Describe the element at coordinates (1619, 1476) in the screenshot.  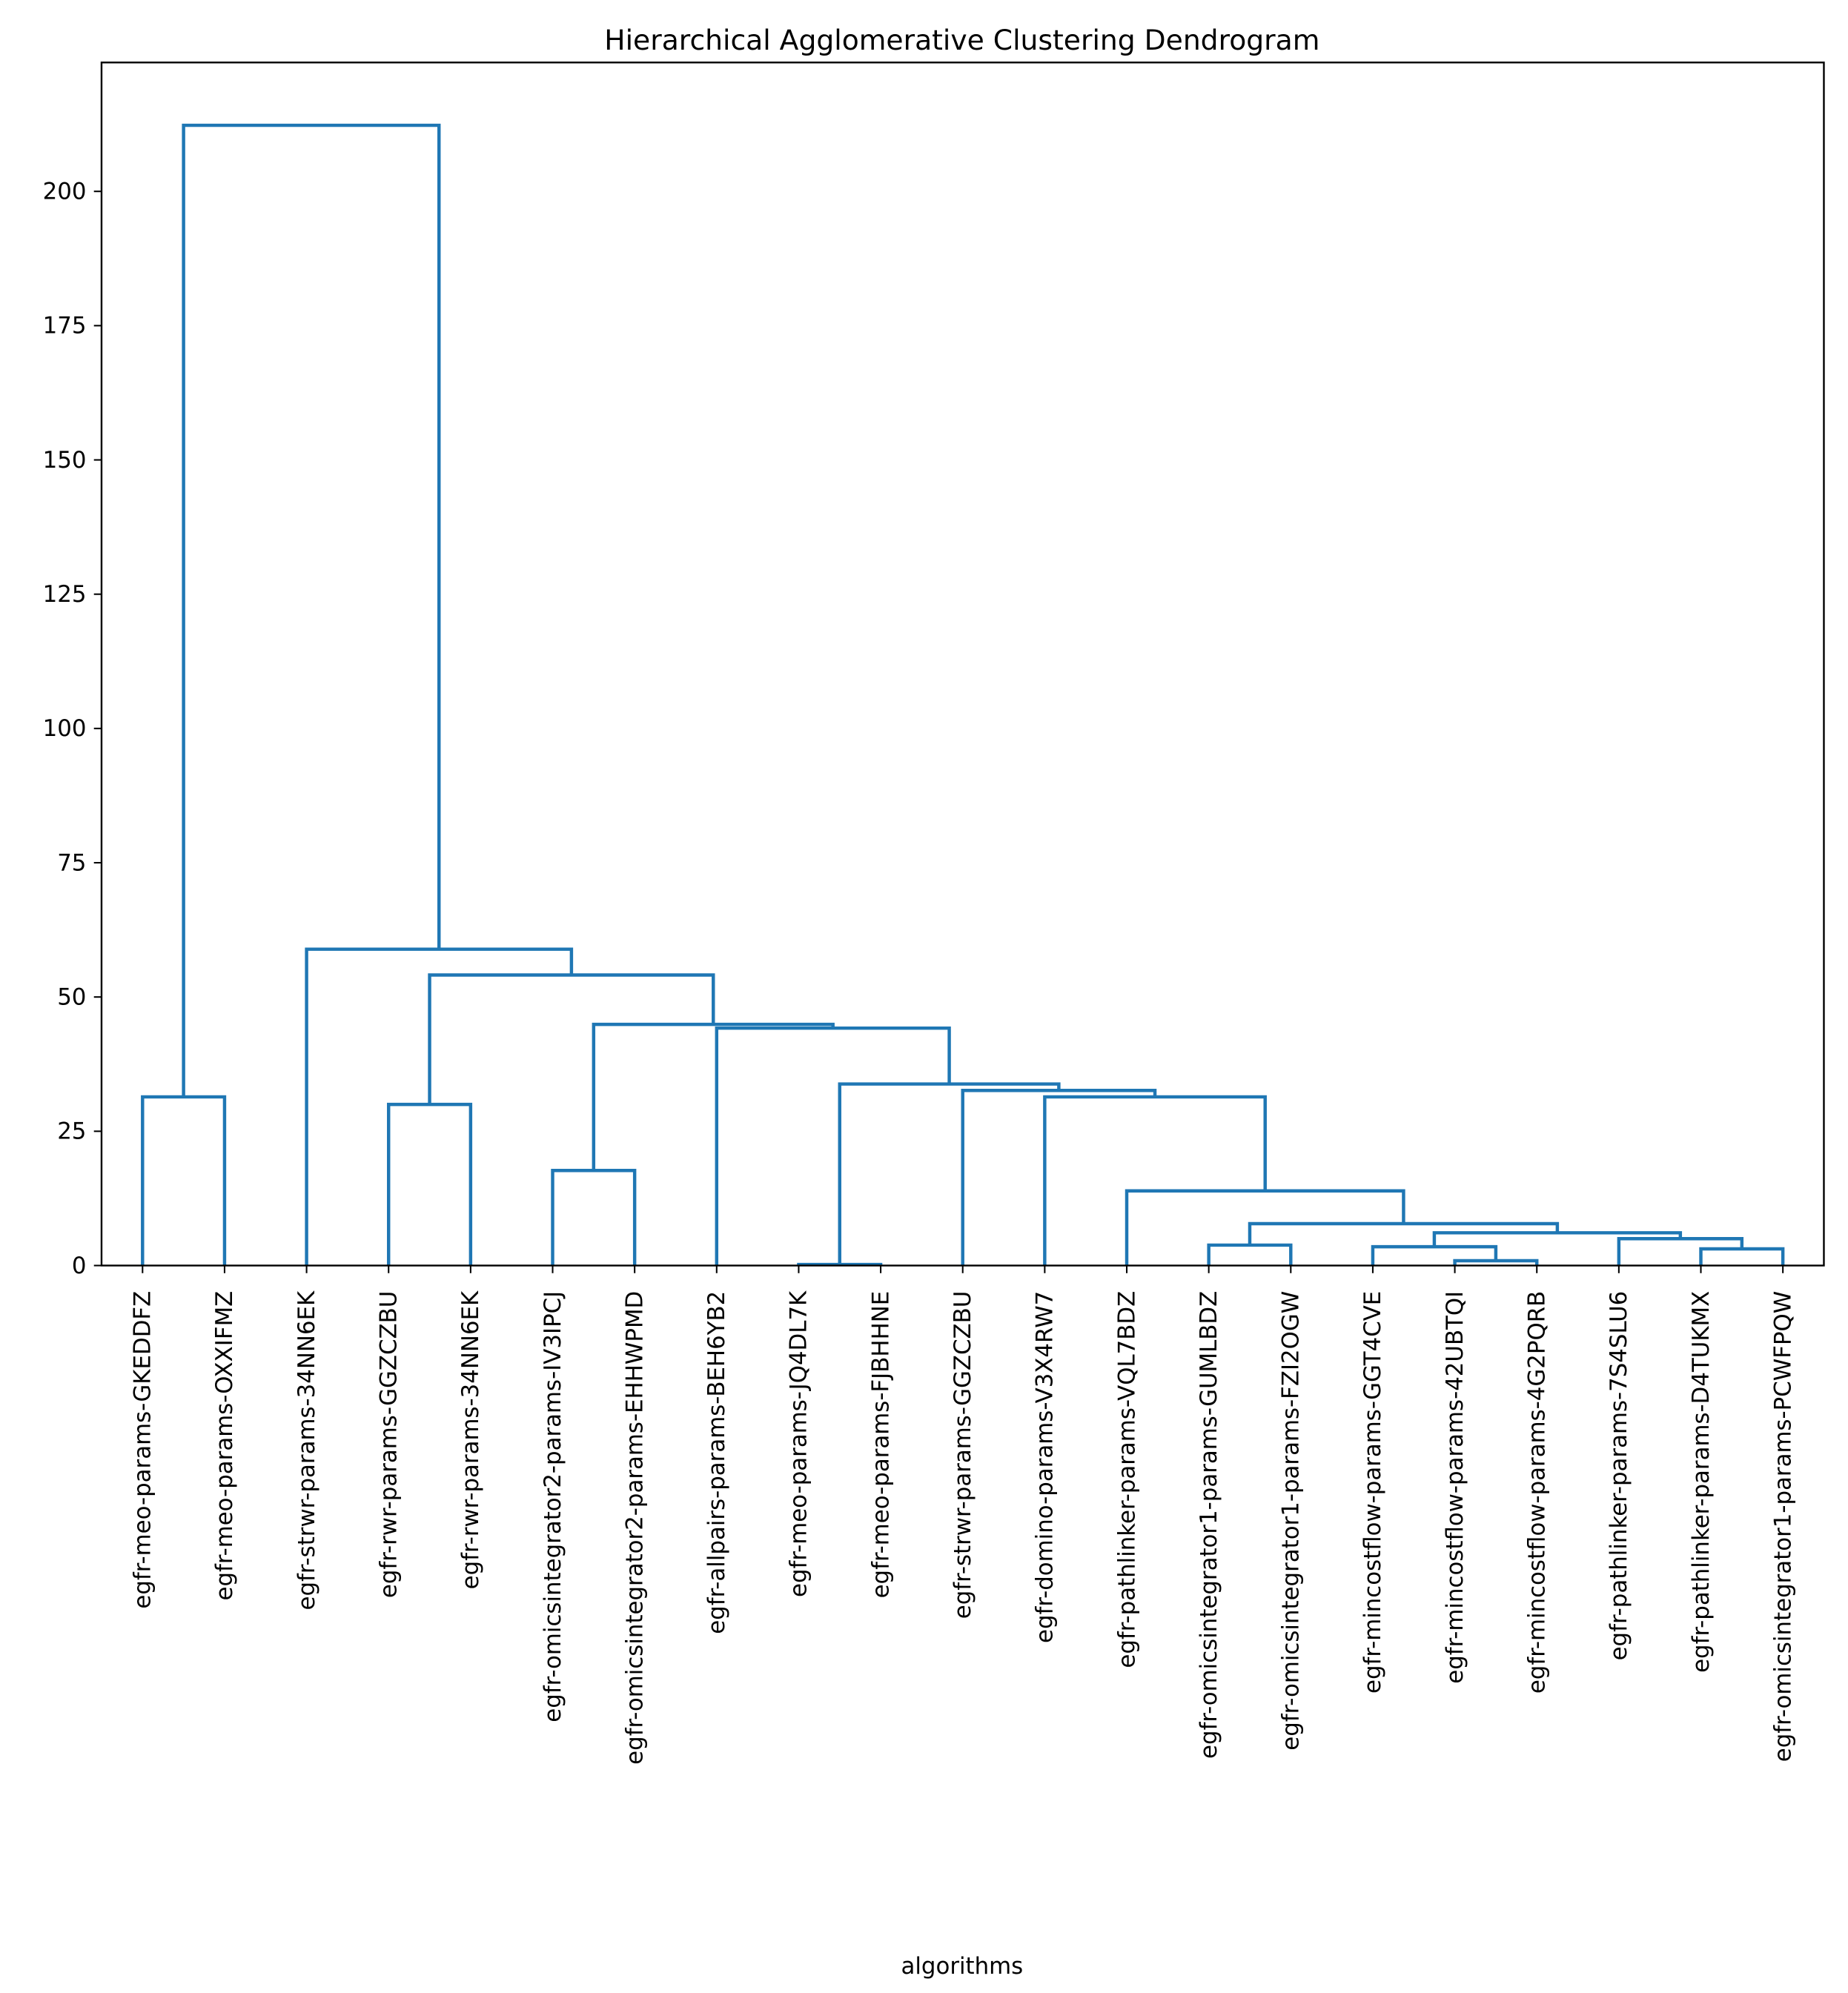
I see `leaf-label: egfr-pathlinker-params-7S4SLU6` at that location.